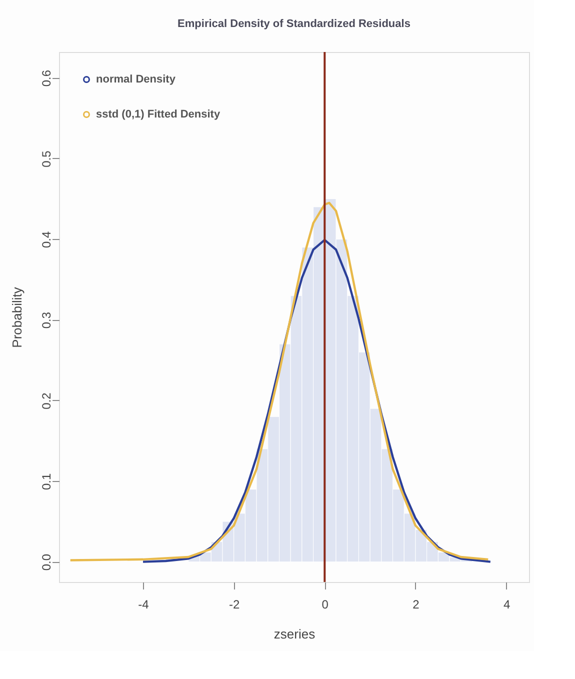 This screenshot has height=679, width=575. I want to click on chart-title: Empirical Density of Standardized Residuals, so click(294, 24).